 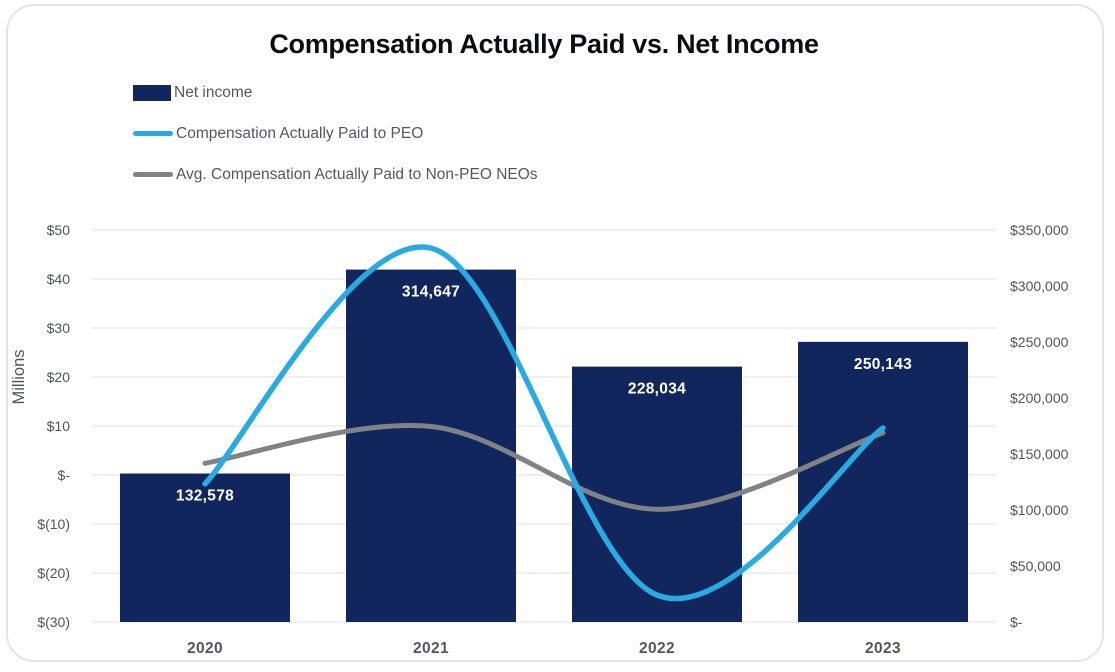 What do you see at coordinates (1039, 398) in the screenshot?
I see `right-axis-tick: $200,000` at bounding box center [1039, 398].